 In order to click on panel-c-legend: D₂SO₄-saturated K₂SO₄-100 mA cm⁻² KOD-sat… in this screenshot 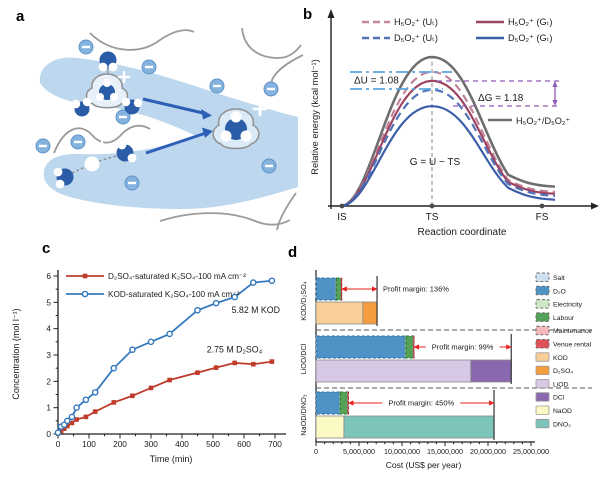, I will do `click(156, 285)`.